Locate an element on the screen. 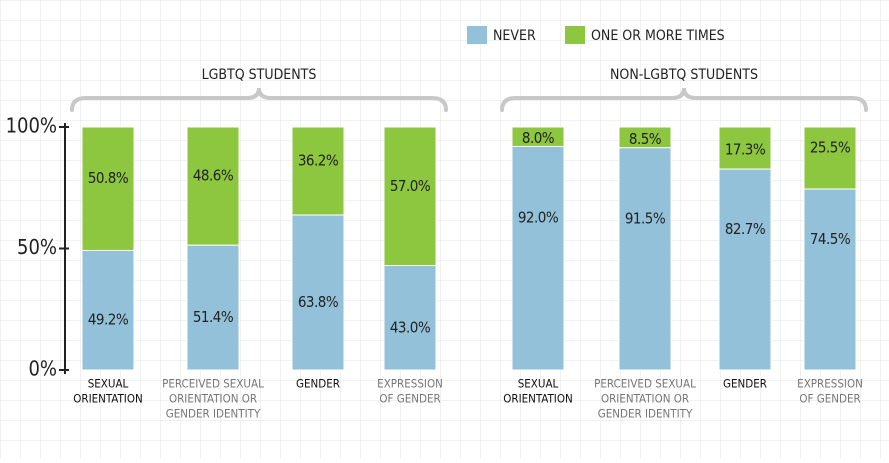 This screenshot has height=463, width=889. value-label: 48.6% is located at coordinates (213, 176).